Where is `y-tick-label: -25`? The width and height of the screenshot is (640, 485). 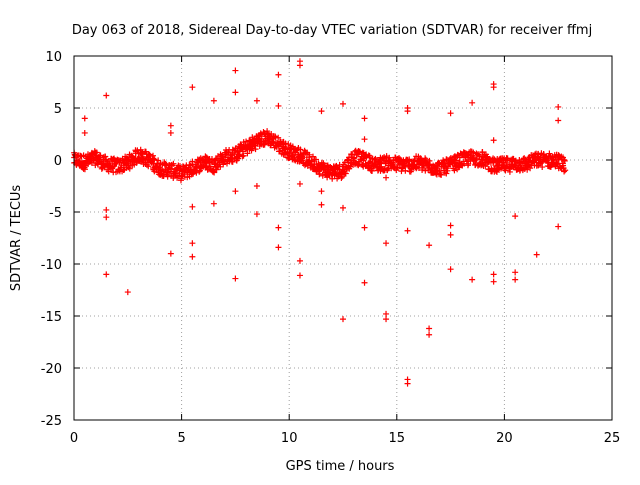
y-tick-label: -25 is located at coordinates (51, 421).